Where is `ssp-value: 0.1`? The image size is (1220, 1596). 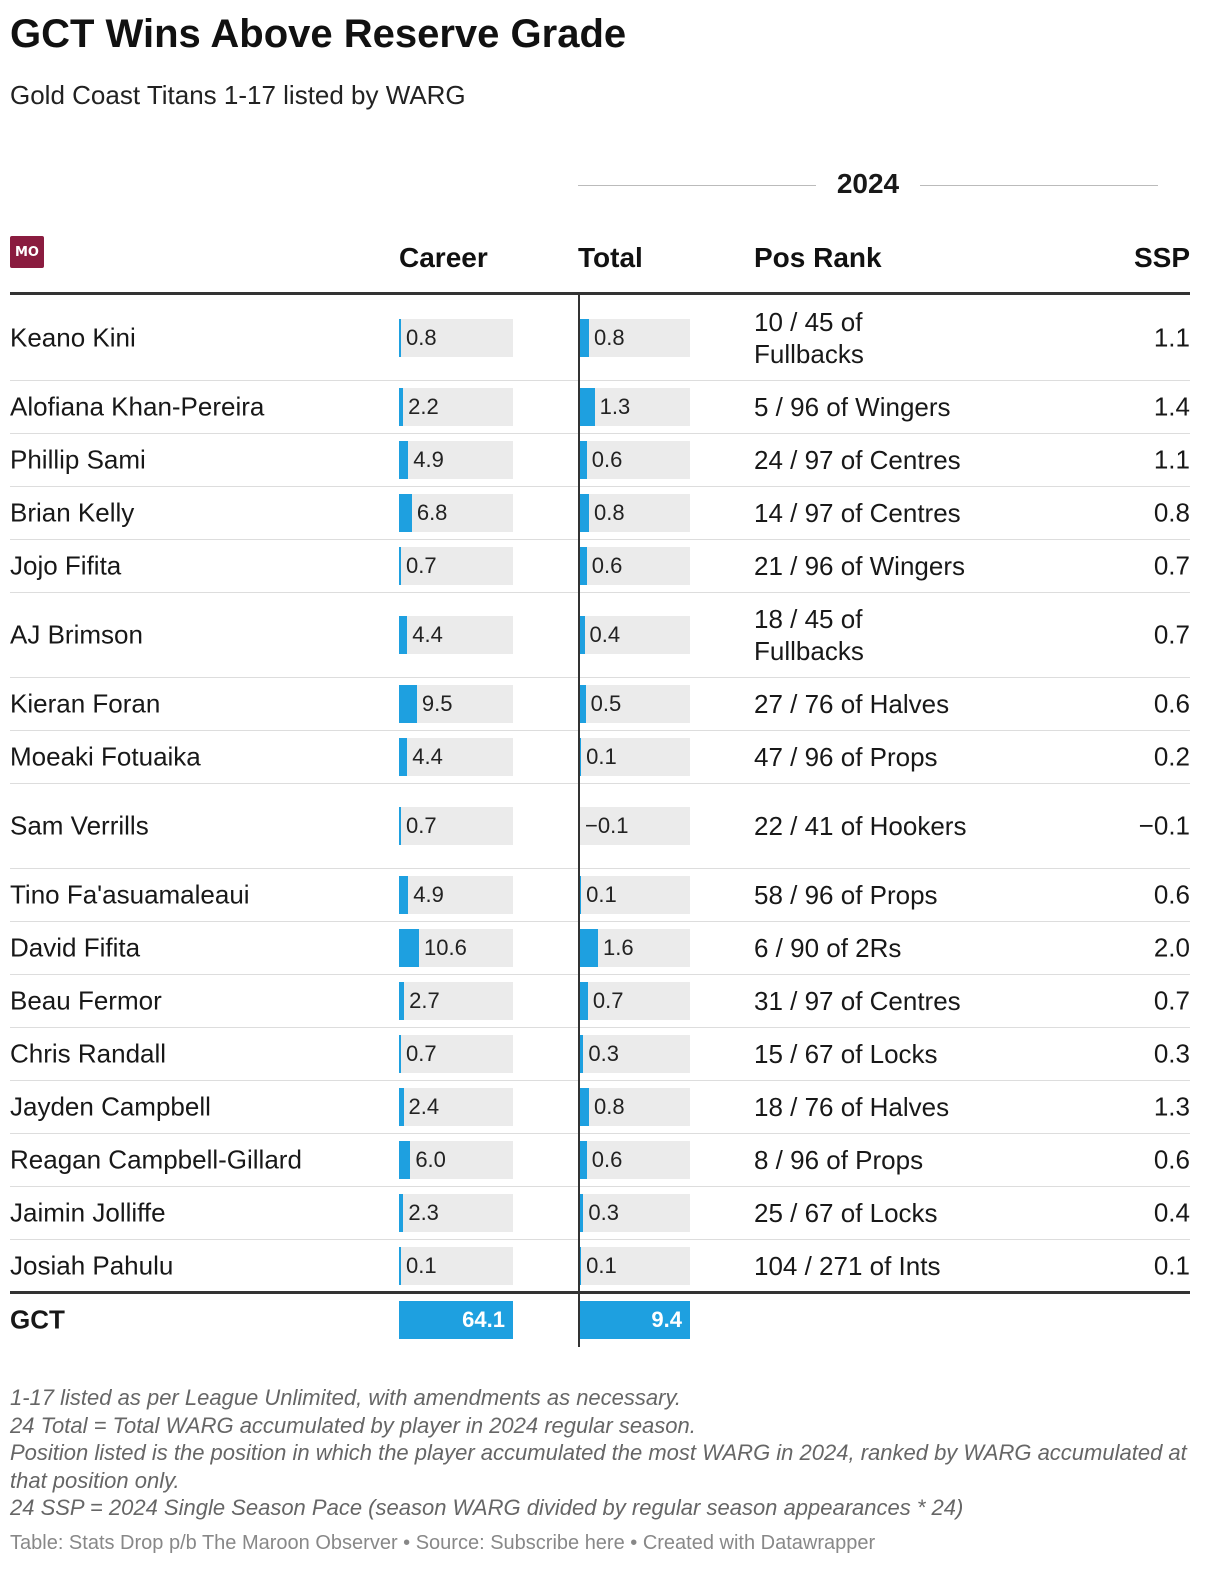 ssp-value: 0.1 is located at coordinates (1171, 1265).